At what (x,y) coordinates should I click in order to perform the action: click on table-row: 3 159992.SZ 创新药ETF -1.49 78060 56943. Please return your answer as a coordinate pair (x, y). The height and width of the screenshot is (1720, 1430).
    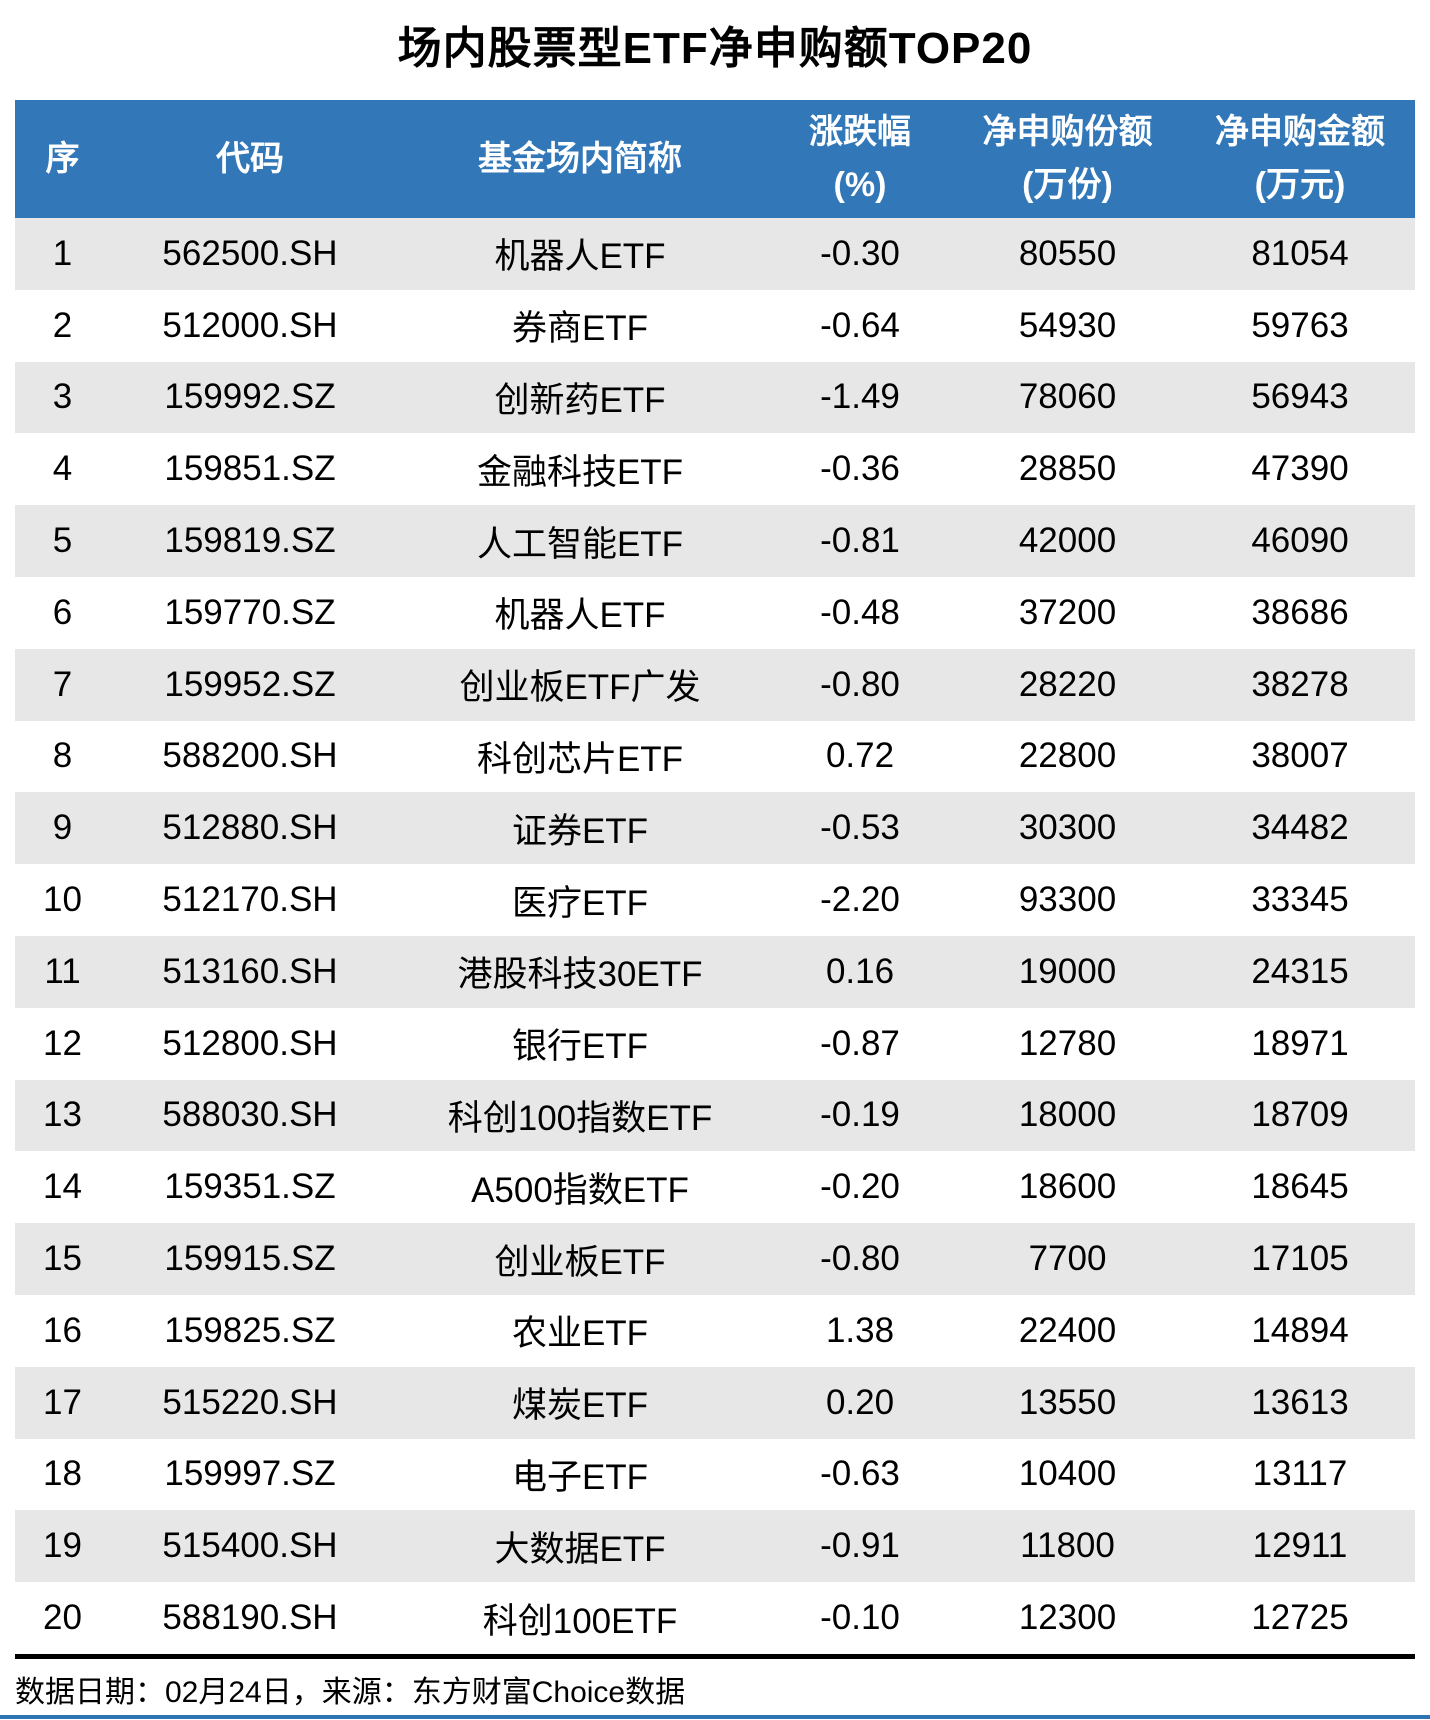
    Looking at the image, I should click on (715, 397).